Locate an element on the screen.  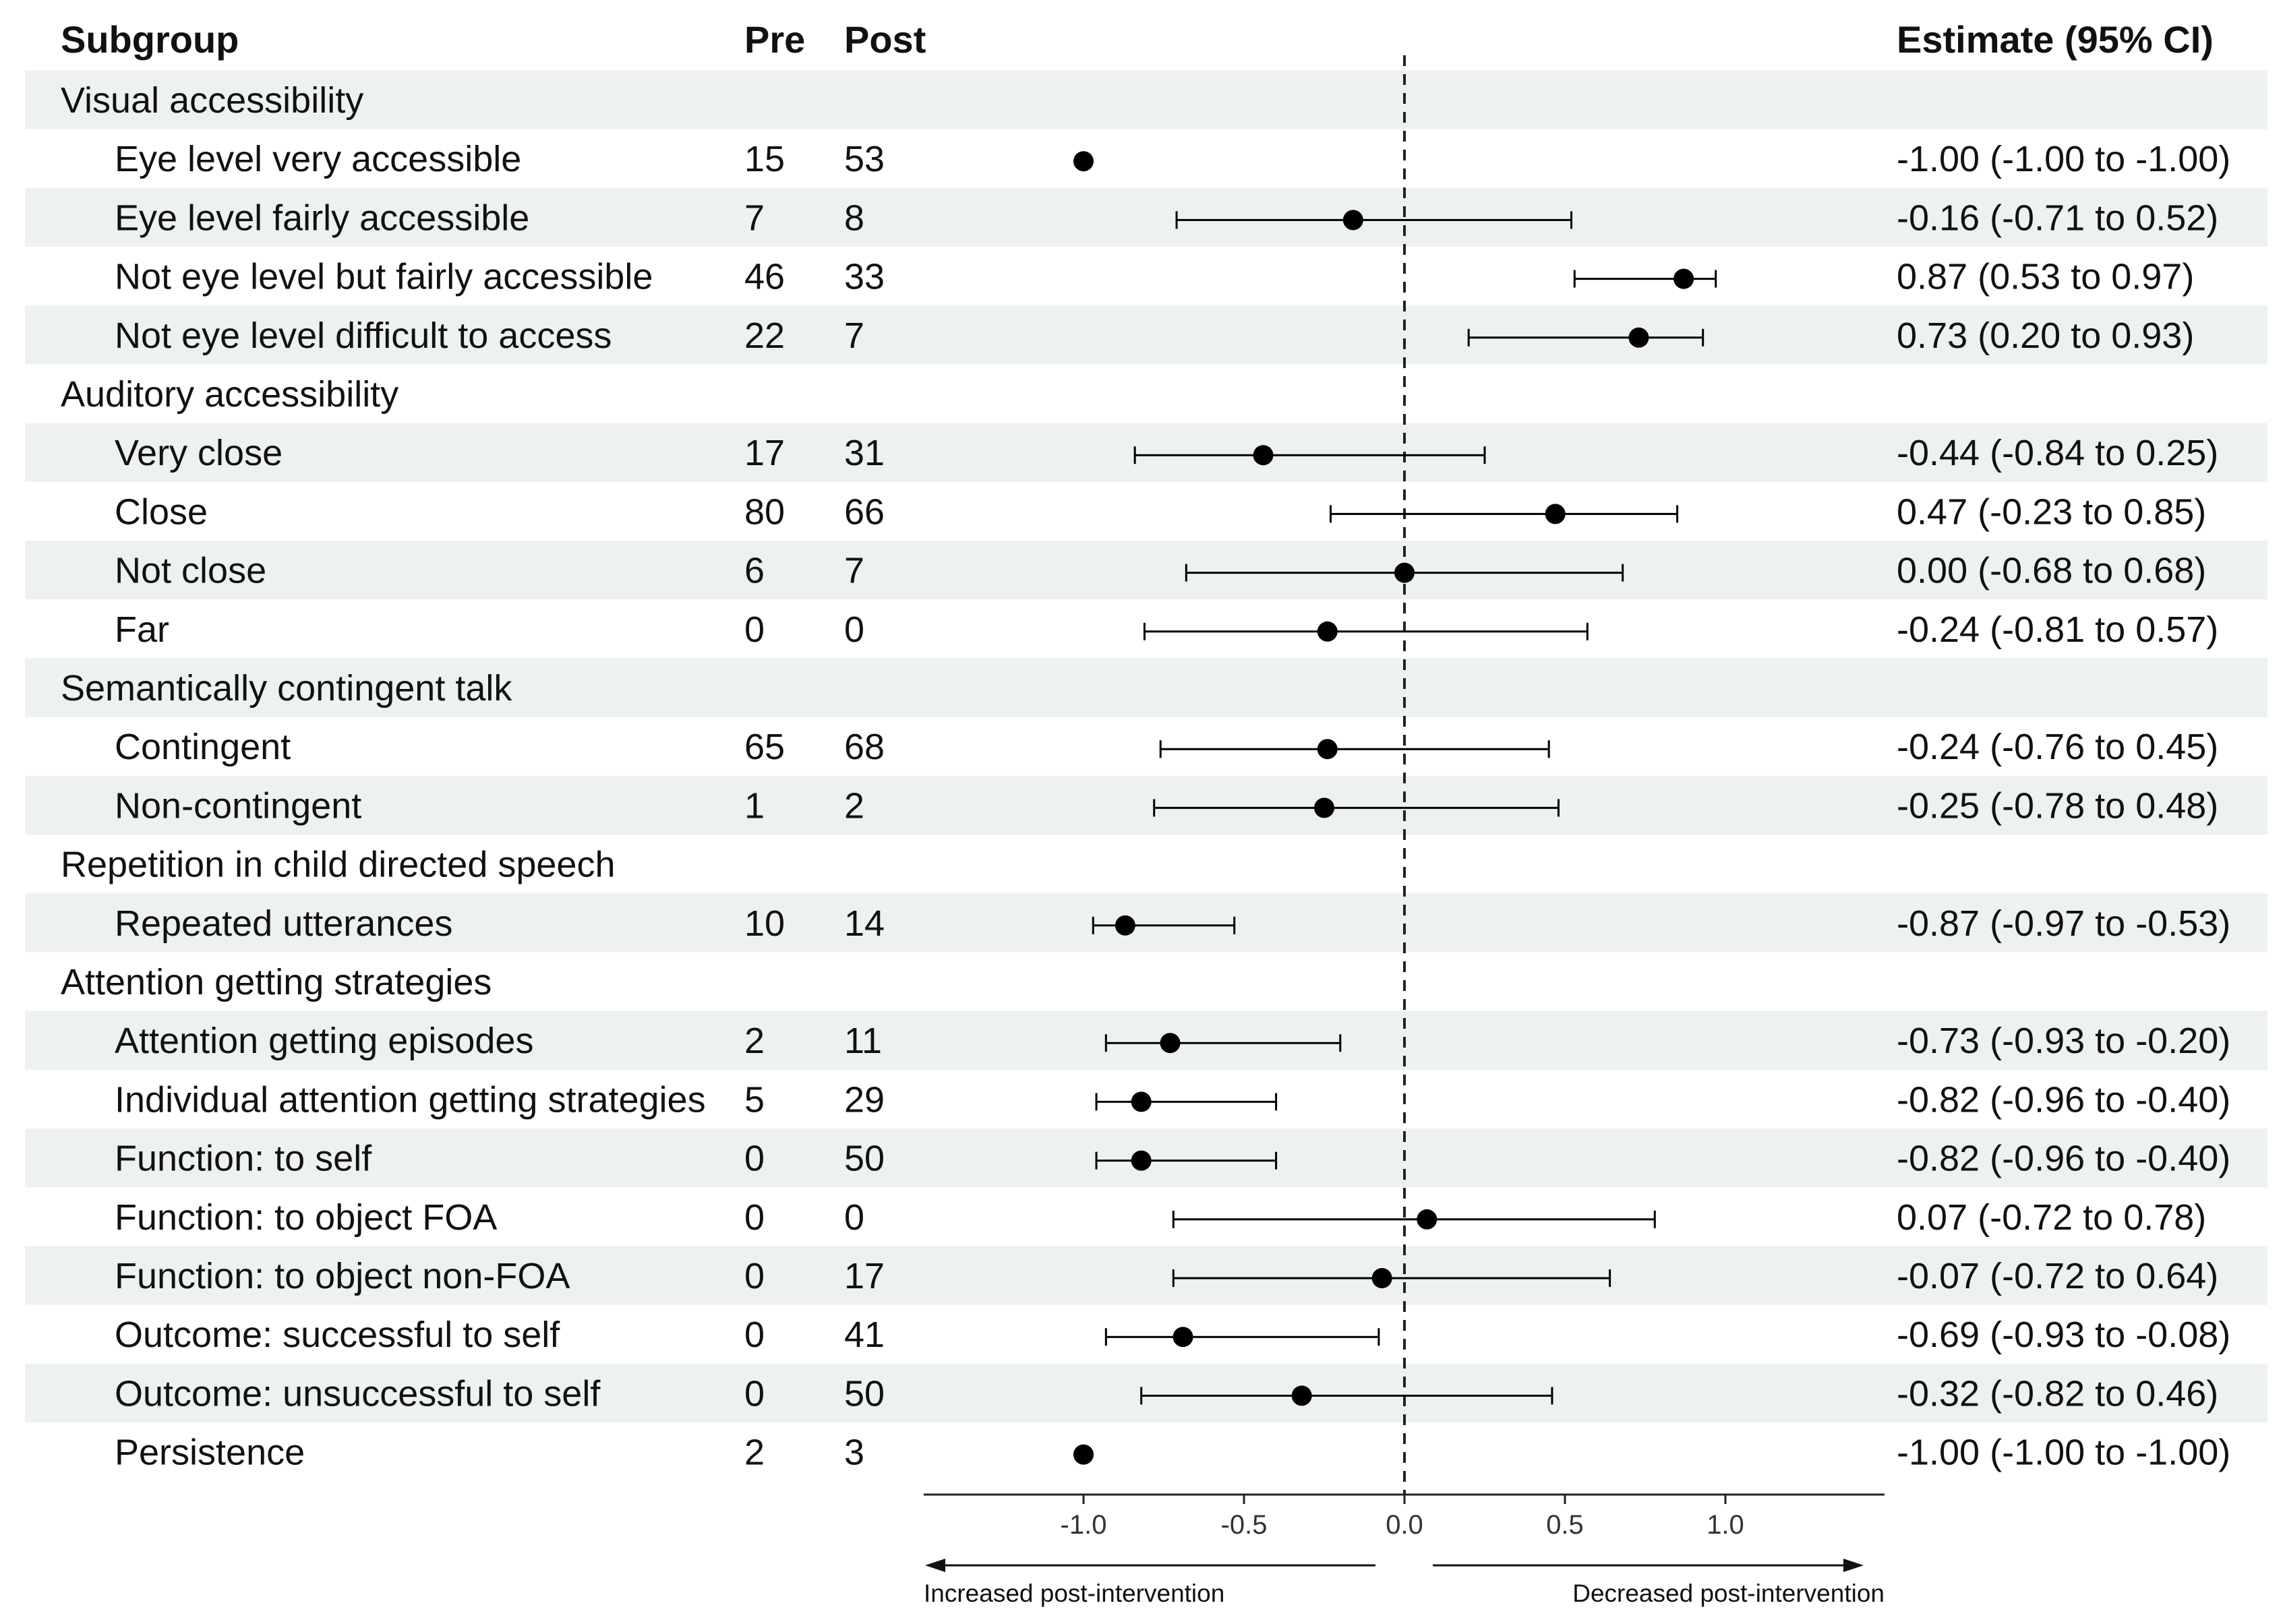
post-count: 11 is located at coordinates (863, 1041).